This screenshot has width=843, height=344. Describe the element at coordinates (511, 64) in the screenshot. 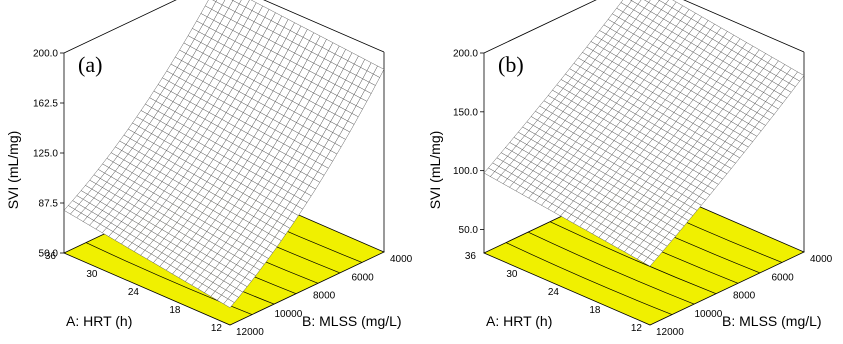

I see `panel-label: (b)` at that location.